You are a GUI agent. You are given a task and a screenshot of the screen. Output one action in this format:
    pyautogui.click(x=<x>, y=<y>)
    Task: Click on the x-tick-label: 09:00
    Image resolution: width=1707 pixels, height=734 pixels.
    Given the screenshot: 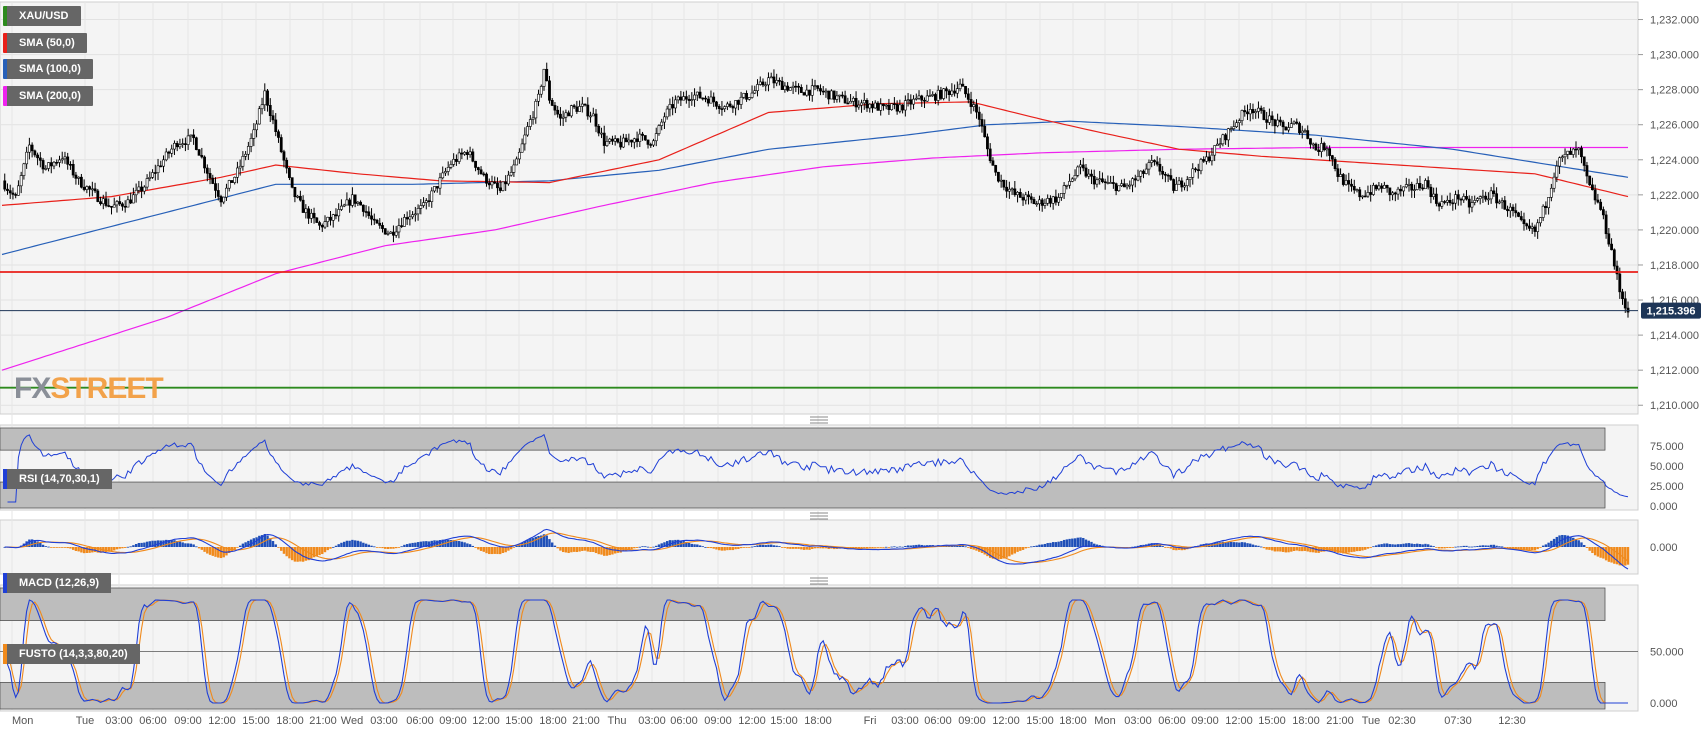 What is the action you would take?
    pyautogui.click(x=718, y=721)
    